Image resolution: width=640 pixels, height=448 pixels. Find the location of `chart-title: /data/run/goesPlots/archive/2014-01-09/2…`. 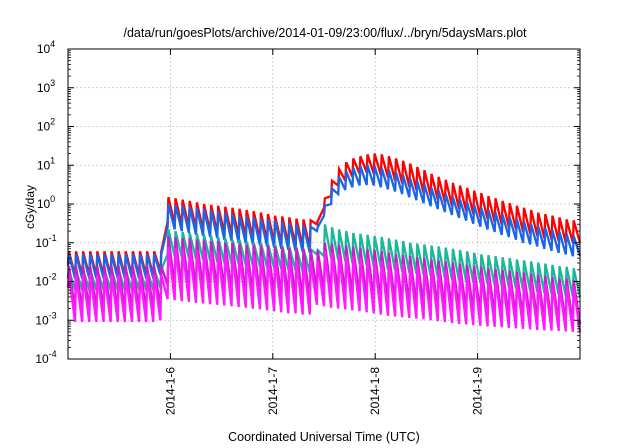

chart-title: /data/run/goesPlots/archive/2014-01-09/2… is located at coordinates (325, 33).